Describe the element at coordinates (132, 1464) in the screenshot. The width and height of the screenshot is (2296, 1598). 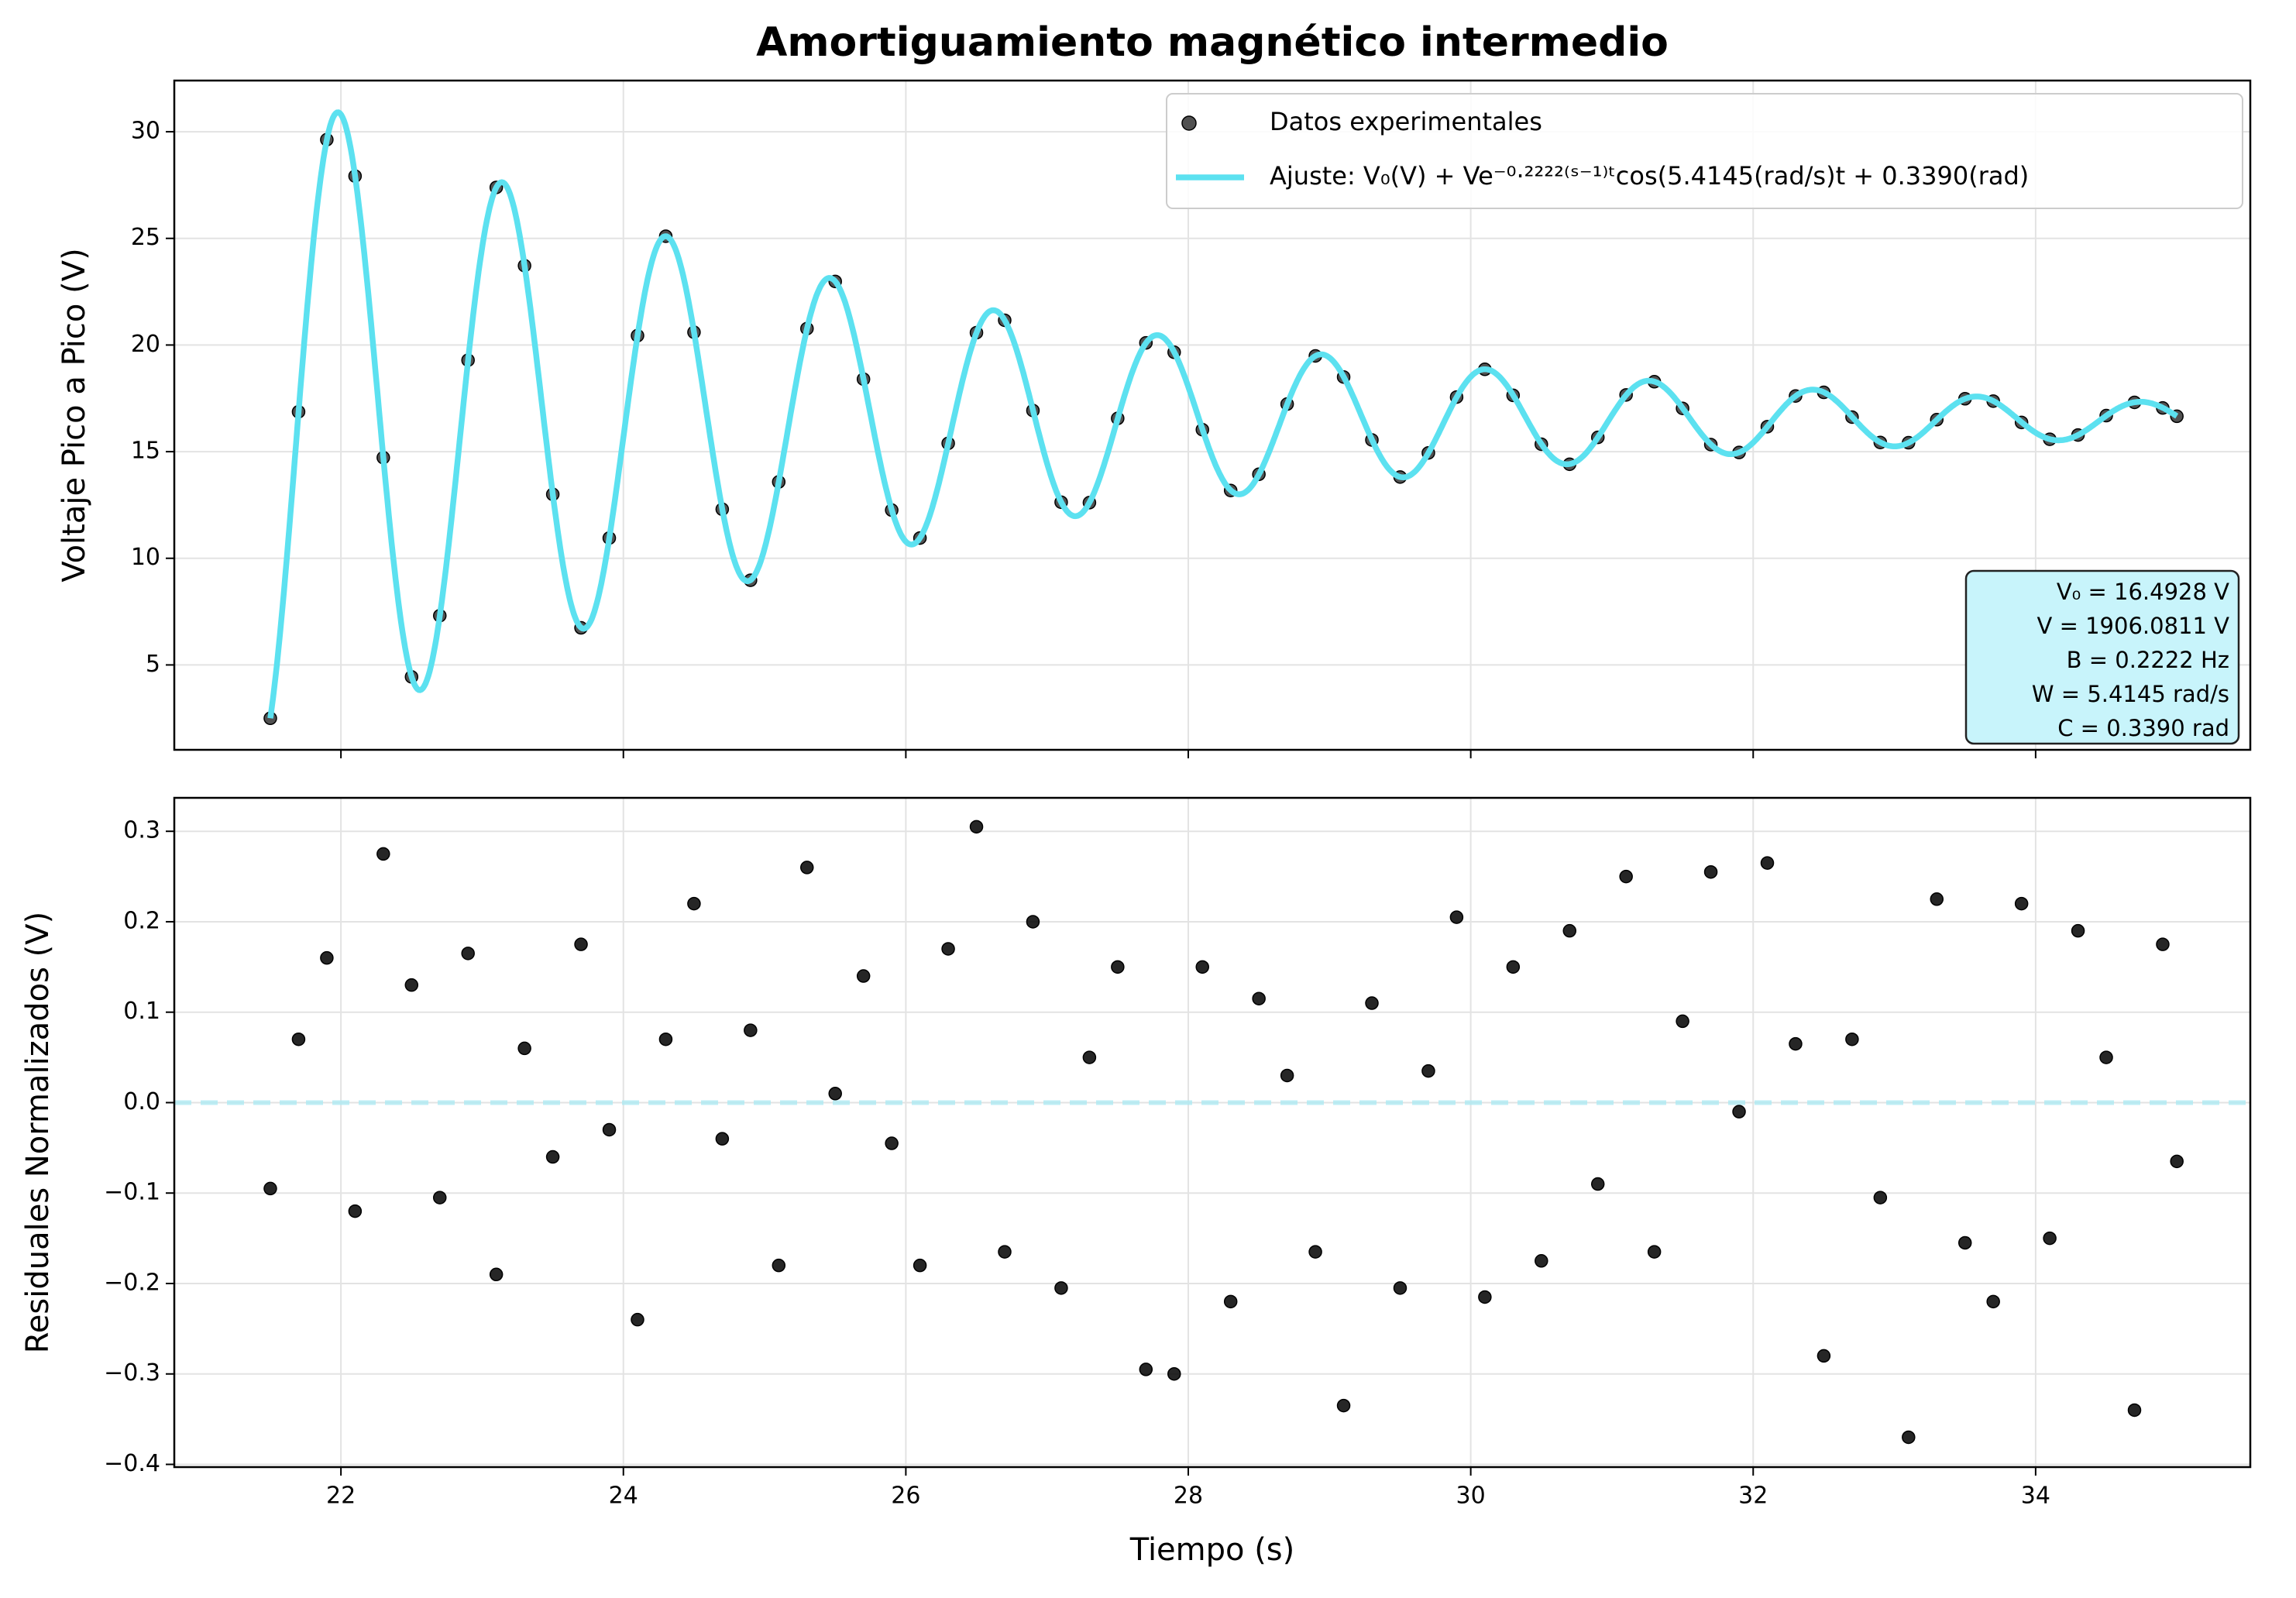
I see `y-tick-label: −0.4` at that location.